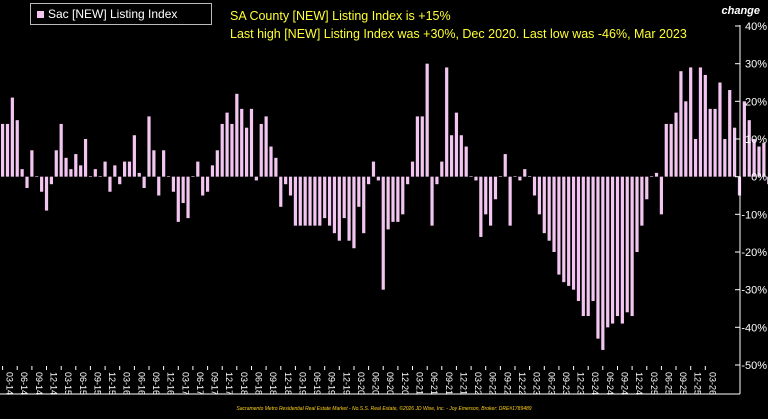 This screenshot has height=419, width=768. I want to click on y-axis-title: change, so click(740, 11).